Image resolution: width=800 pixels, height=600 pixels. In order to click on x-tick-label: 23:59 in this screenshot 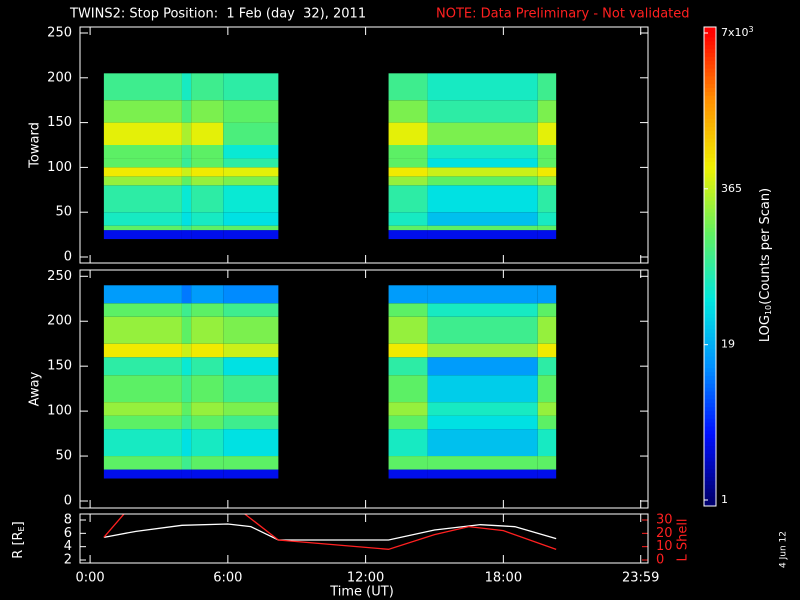, I will do `click(640, 578)`.